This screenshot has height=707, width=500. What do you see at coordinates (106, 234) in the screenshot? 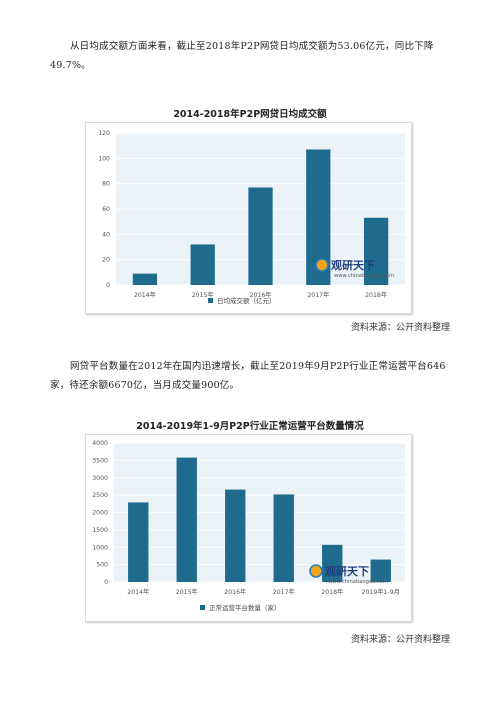
I see `y-tick-label: 40` at bounding box center [106, 234].